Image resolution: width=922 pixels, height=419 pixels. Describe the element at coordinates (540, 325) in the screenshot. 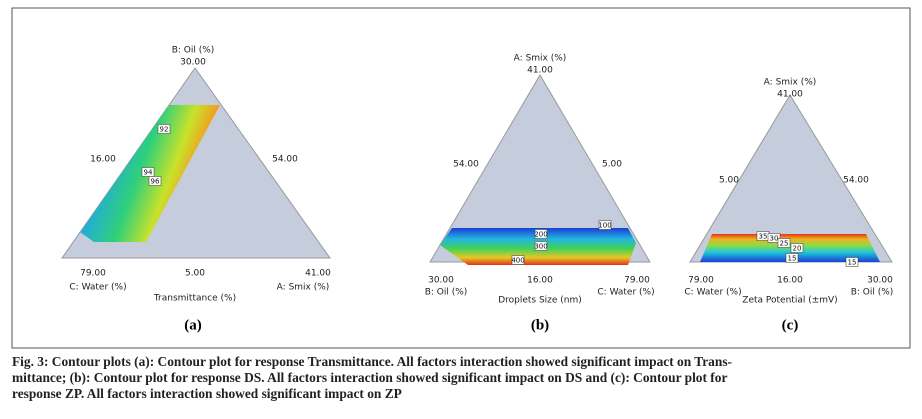

I see `panel-label: (b)` at that location.